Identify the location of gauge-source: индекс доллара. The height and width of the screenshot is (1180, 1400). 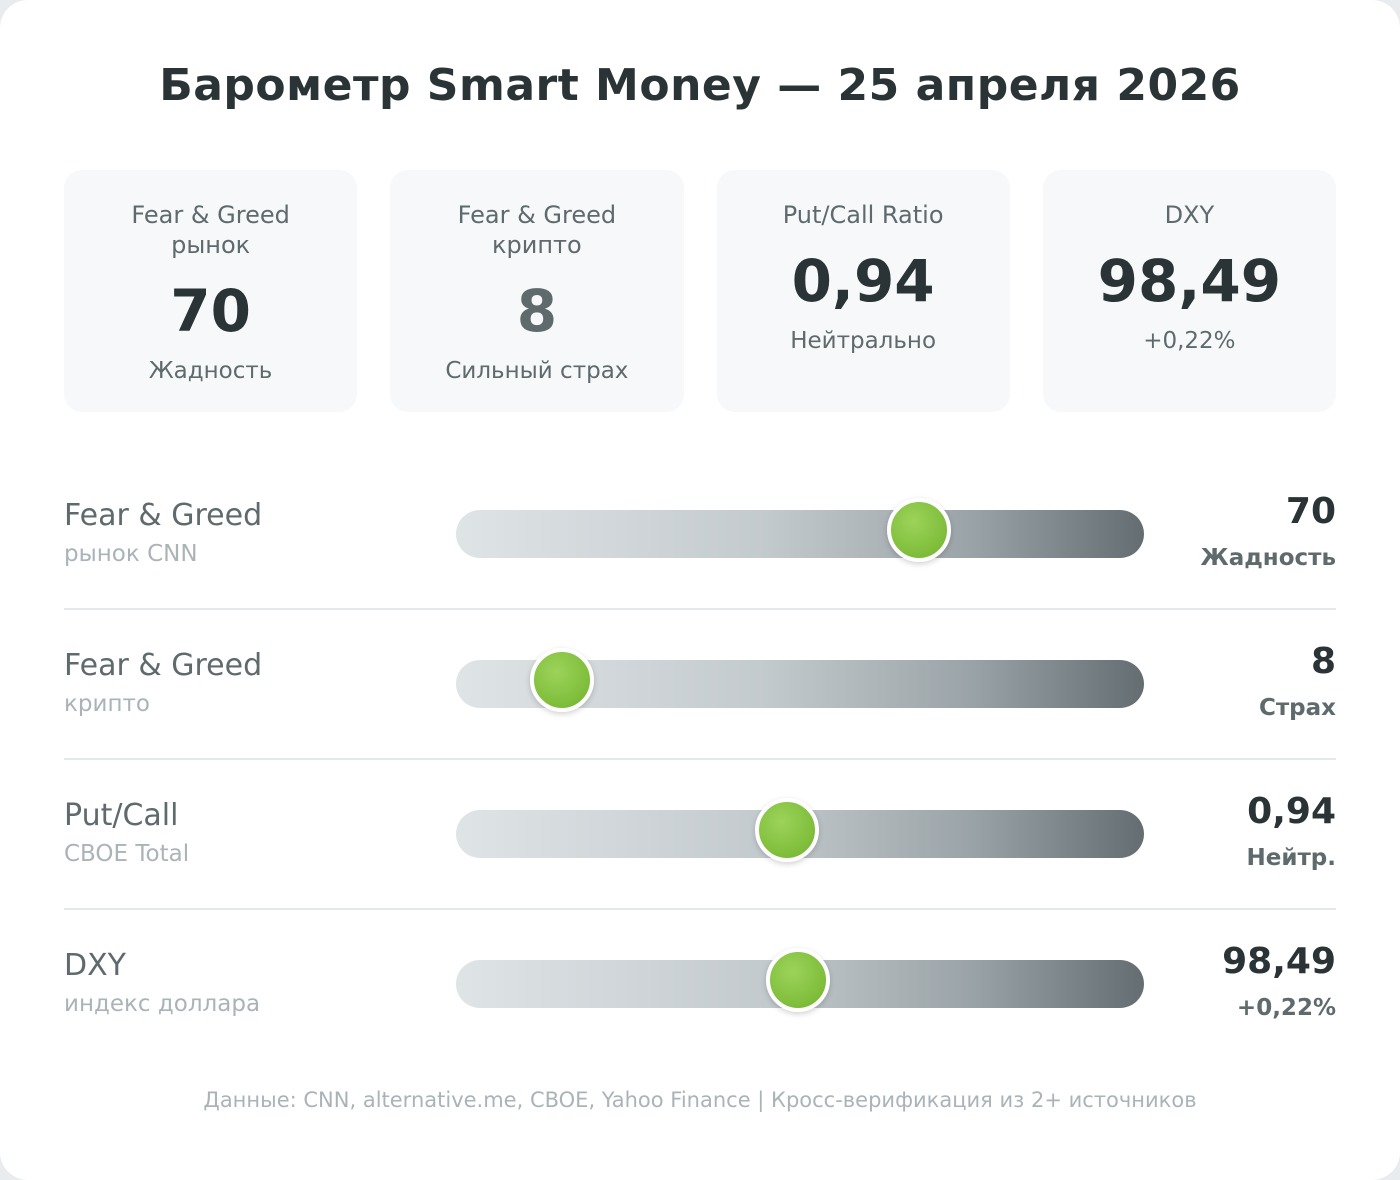
(162, 1004).